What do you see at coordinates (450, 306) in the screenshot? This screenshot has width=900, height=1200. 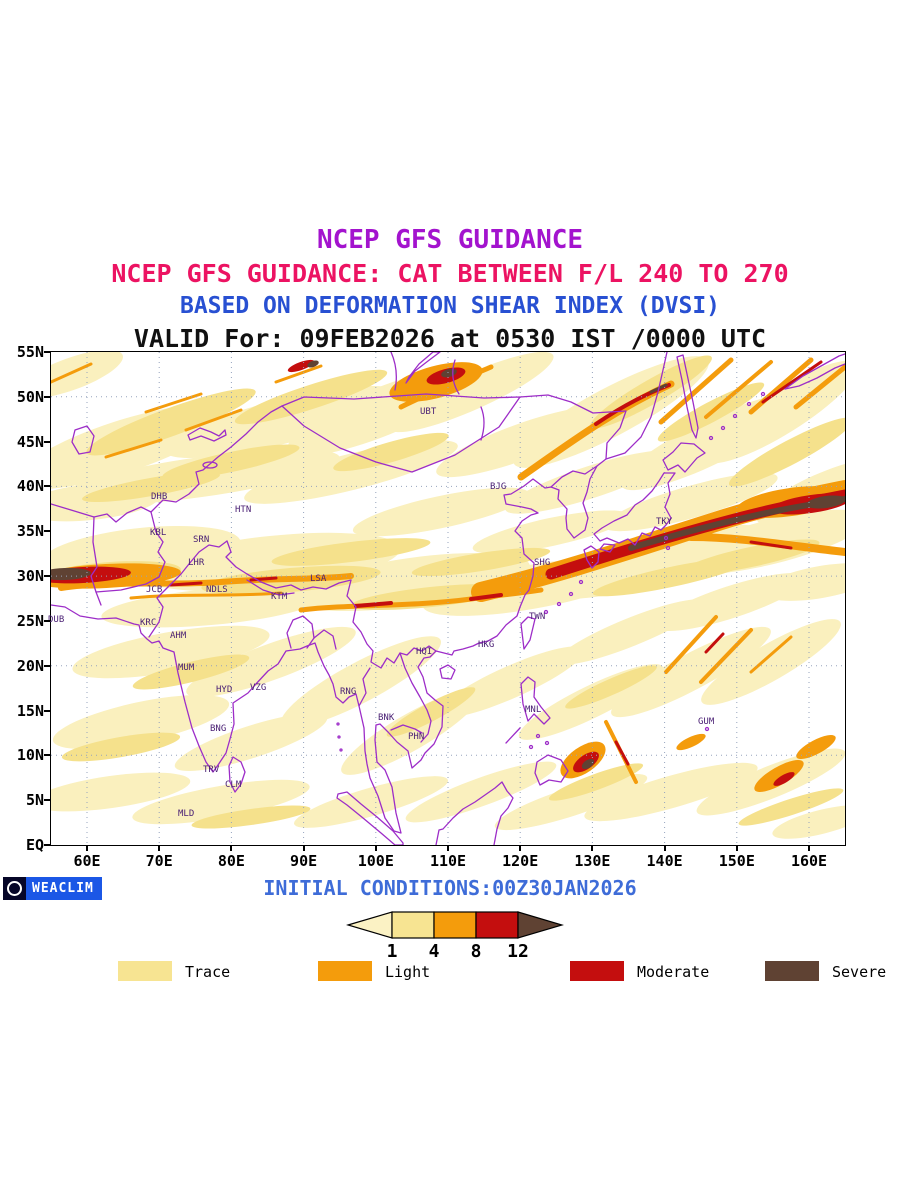 I see `title-dvsi: BASED ON DEFORMATION SHEAR INDEX (DVSI)` at bounding box center [450, 306].